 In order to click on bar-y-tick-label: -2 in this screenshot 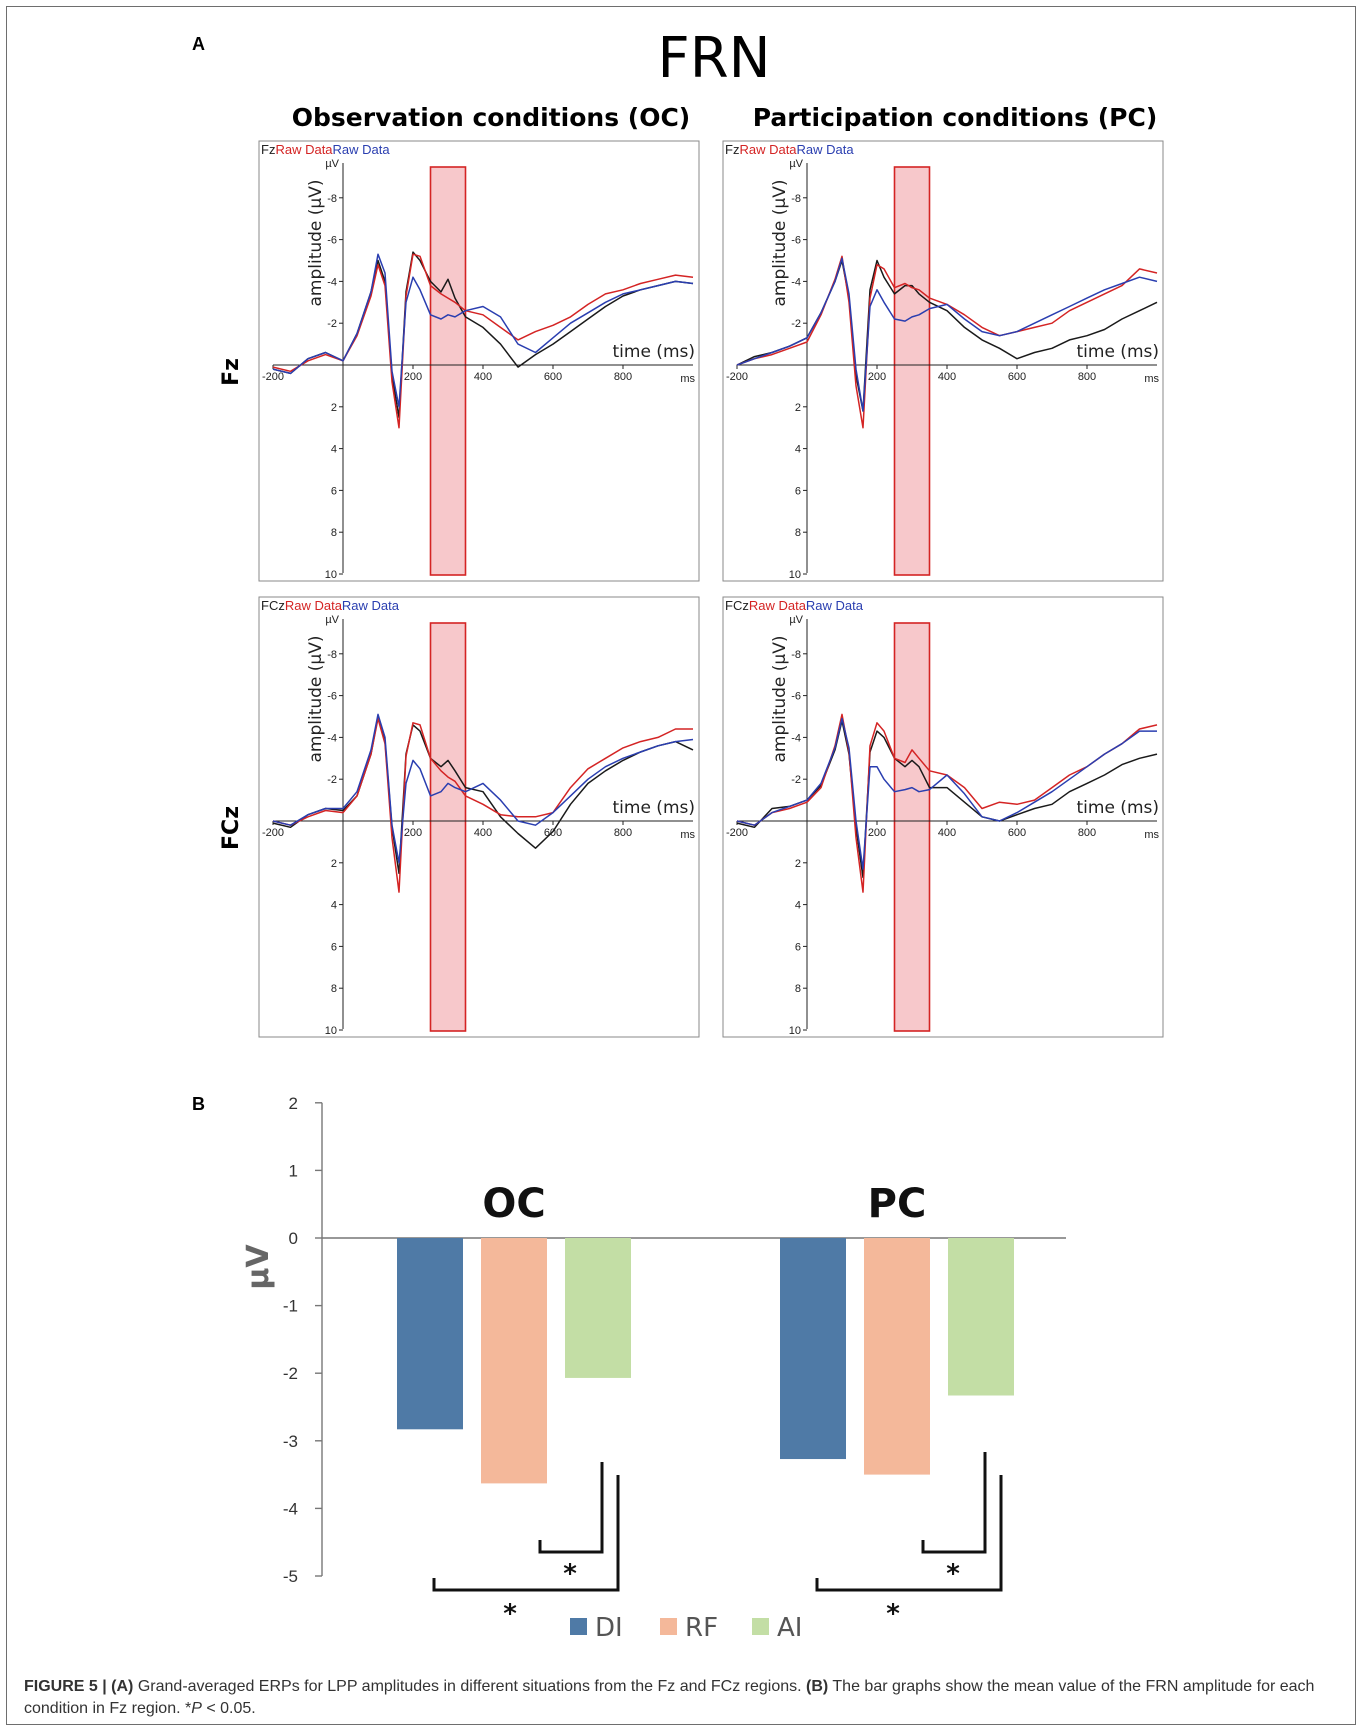, I will do `click(290, 1373)`.